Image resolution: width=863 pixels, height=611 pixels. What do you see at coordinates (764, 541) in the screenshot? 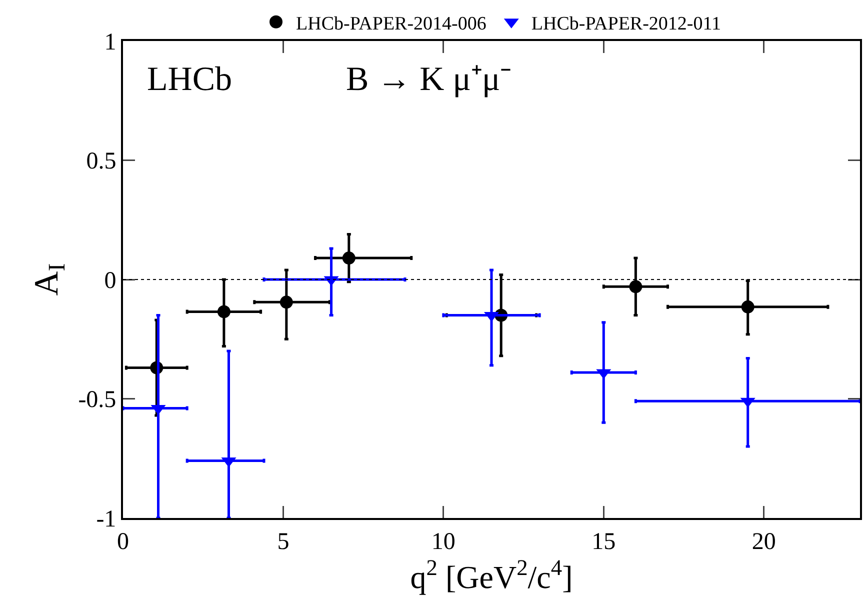
I see `x-tick-label: 20` at bounding box center [764, 541].